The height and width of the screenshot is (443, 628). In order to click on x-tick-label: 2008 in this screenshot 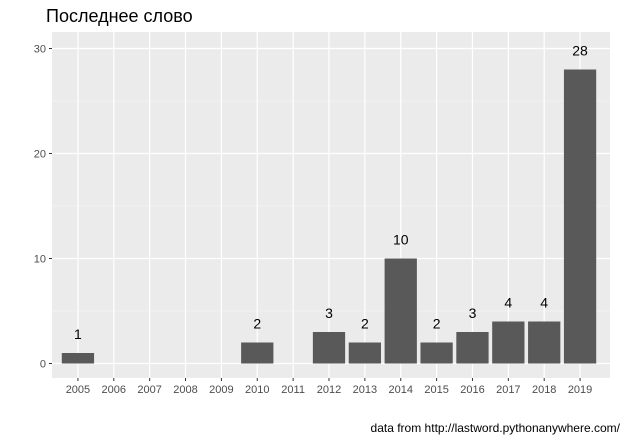, I will do `click(185, 390)`.